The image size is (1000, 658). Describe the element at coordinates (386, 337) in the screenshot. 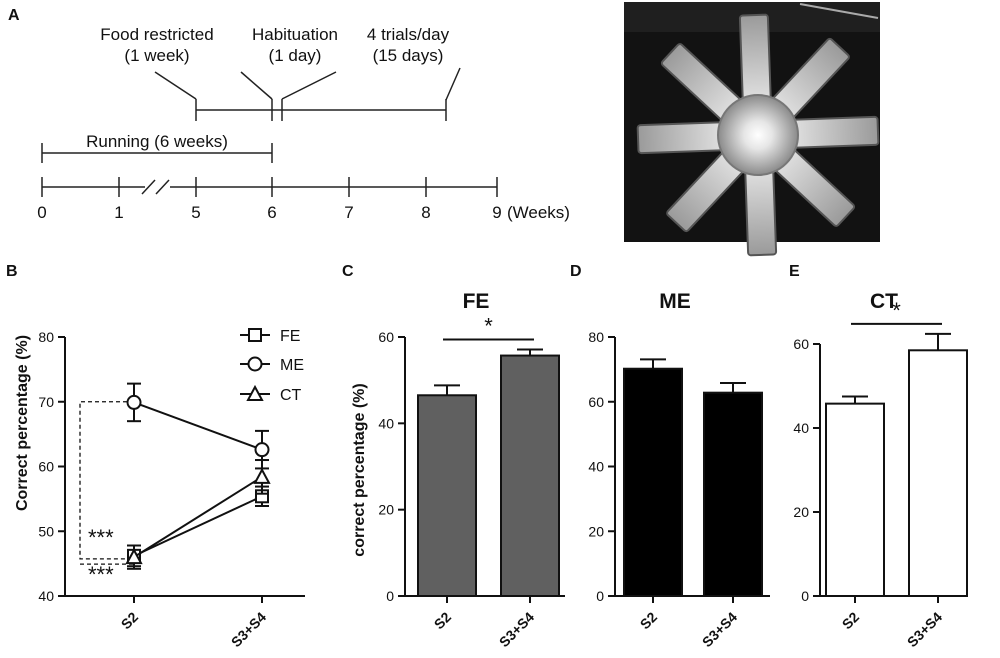

I see `c-y-tick-label: 60` at that location.